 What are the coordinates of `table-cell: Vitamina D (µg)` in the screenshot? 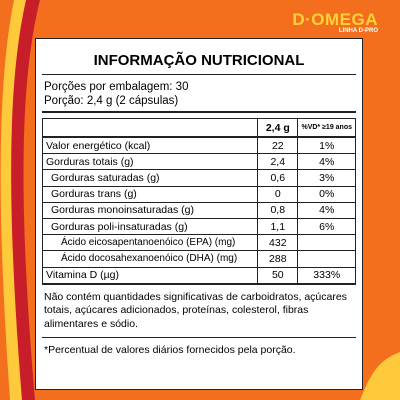 It's located at (150, 275).